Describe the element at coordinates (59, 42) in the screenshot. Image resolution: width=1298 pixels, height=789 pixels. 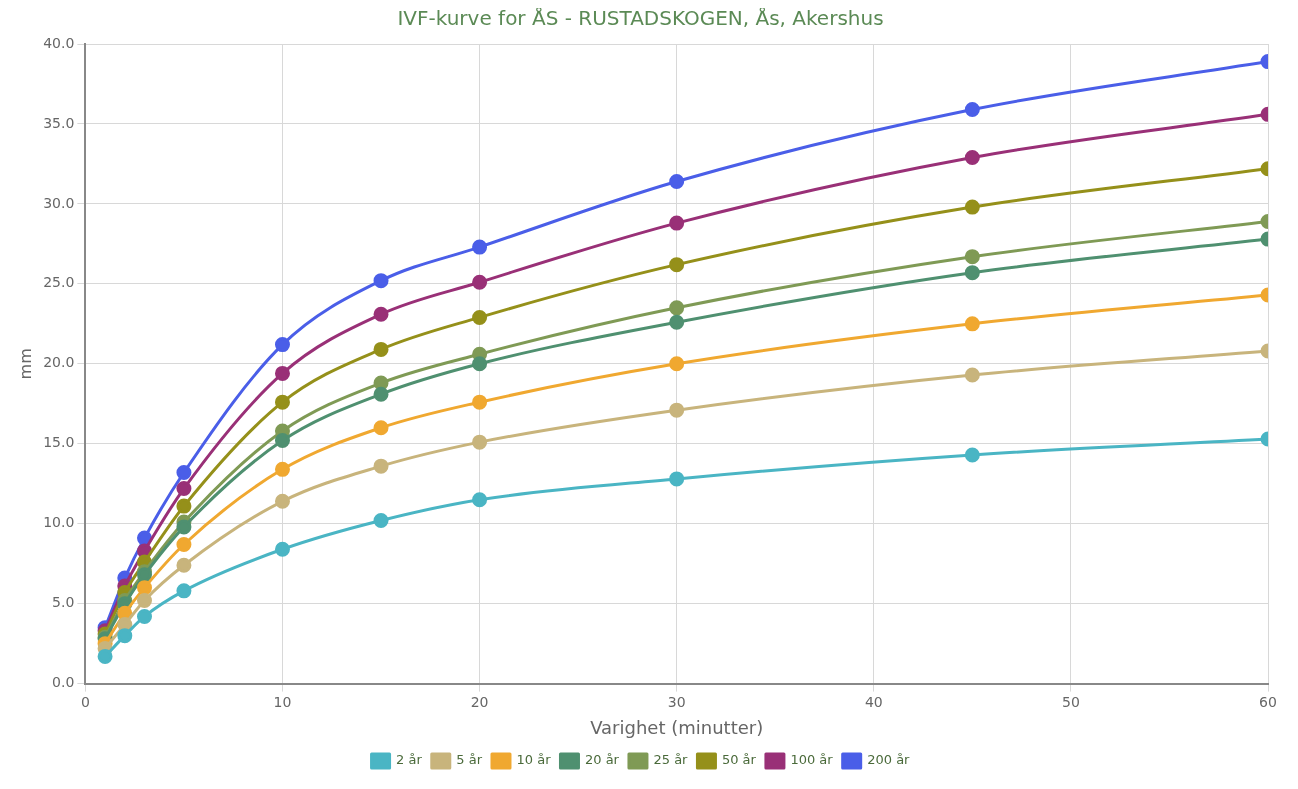
I see `y-tick-label: 40.0` at that location.